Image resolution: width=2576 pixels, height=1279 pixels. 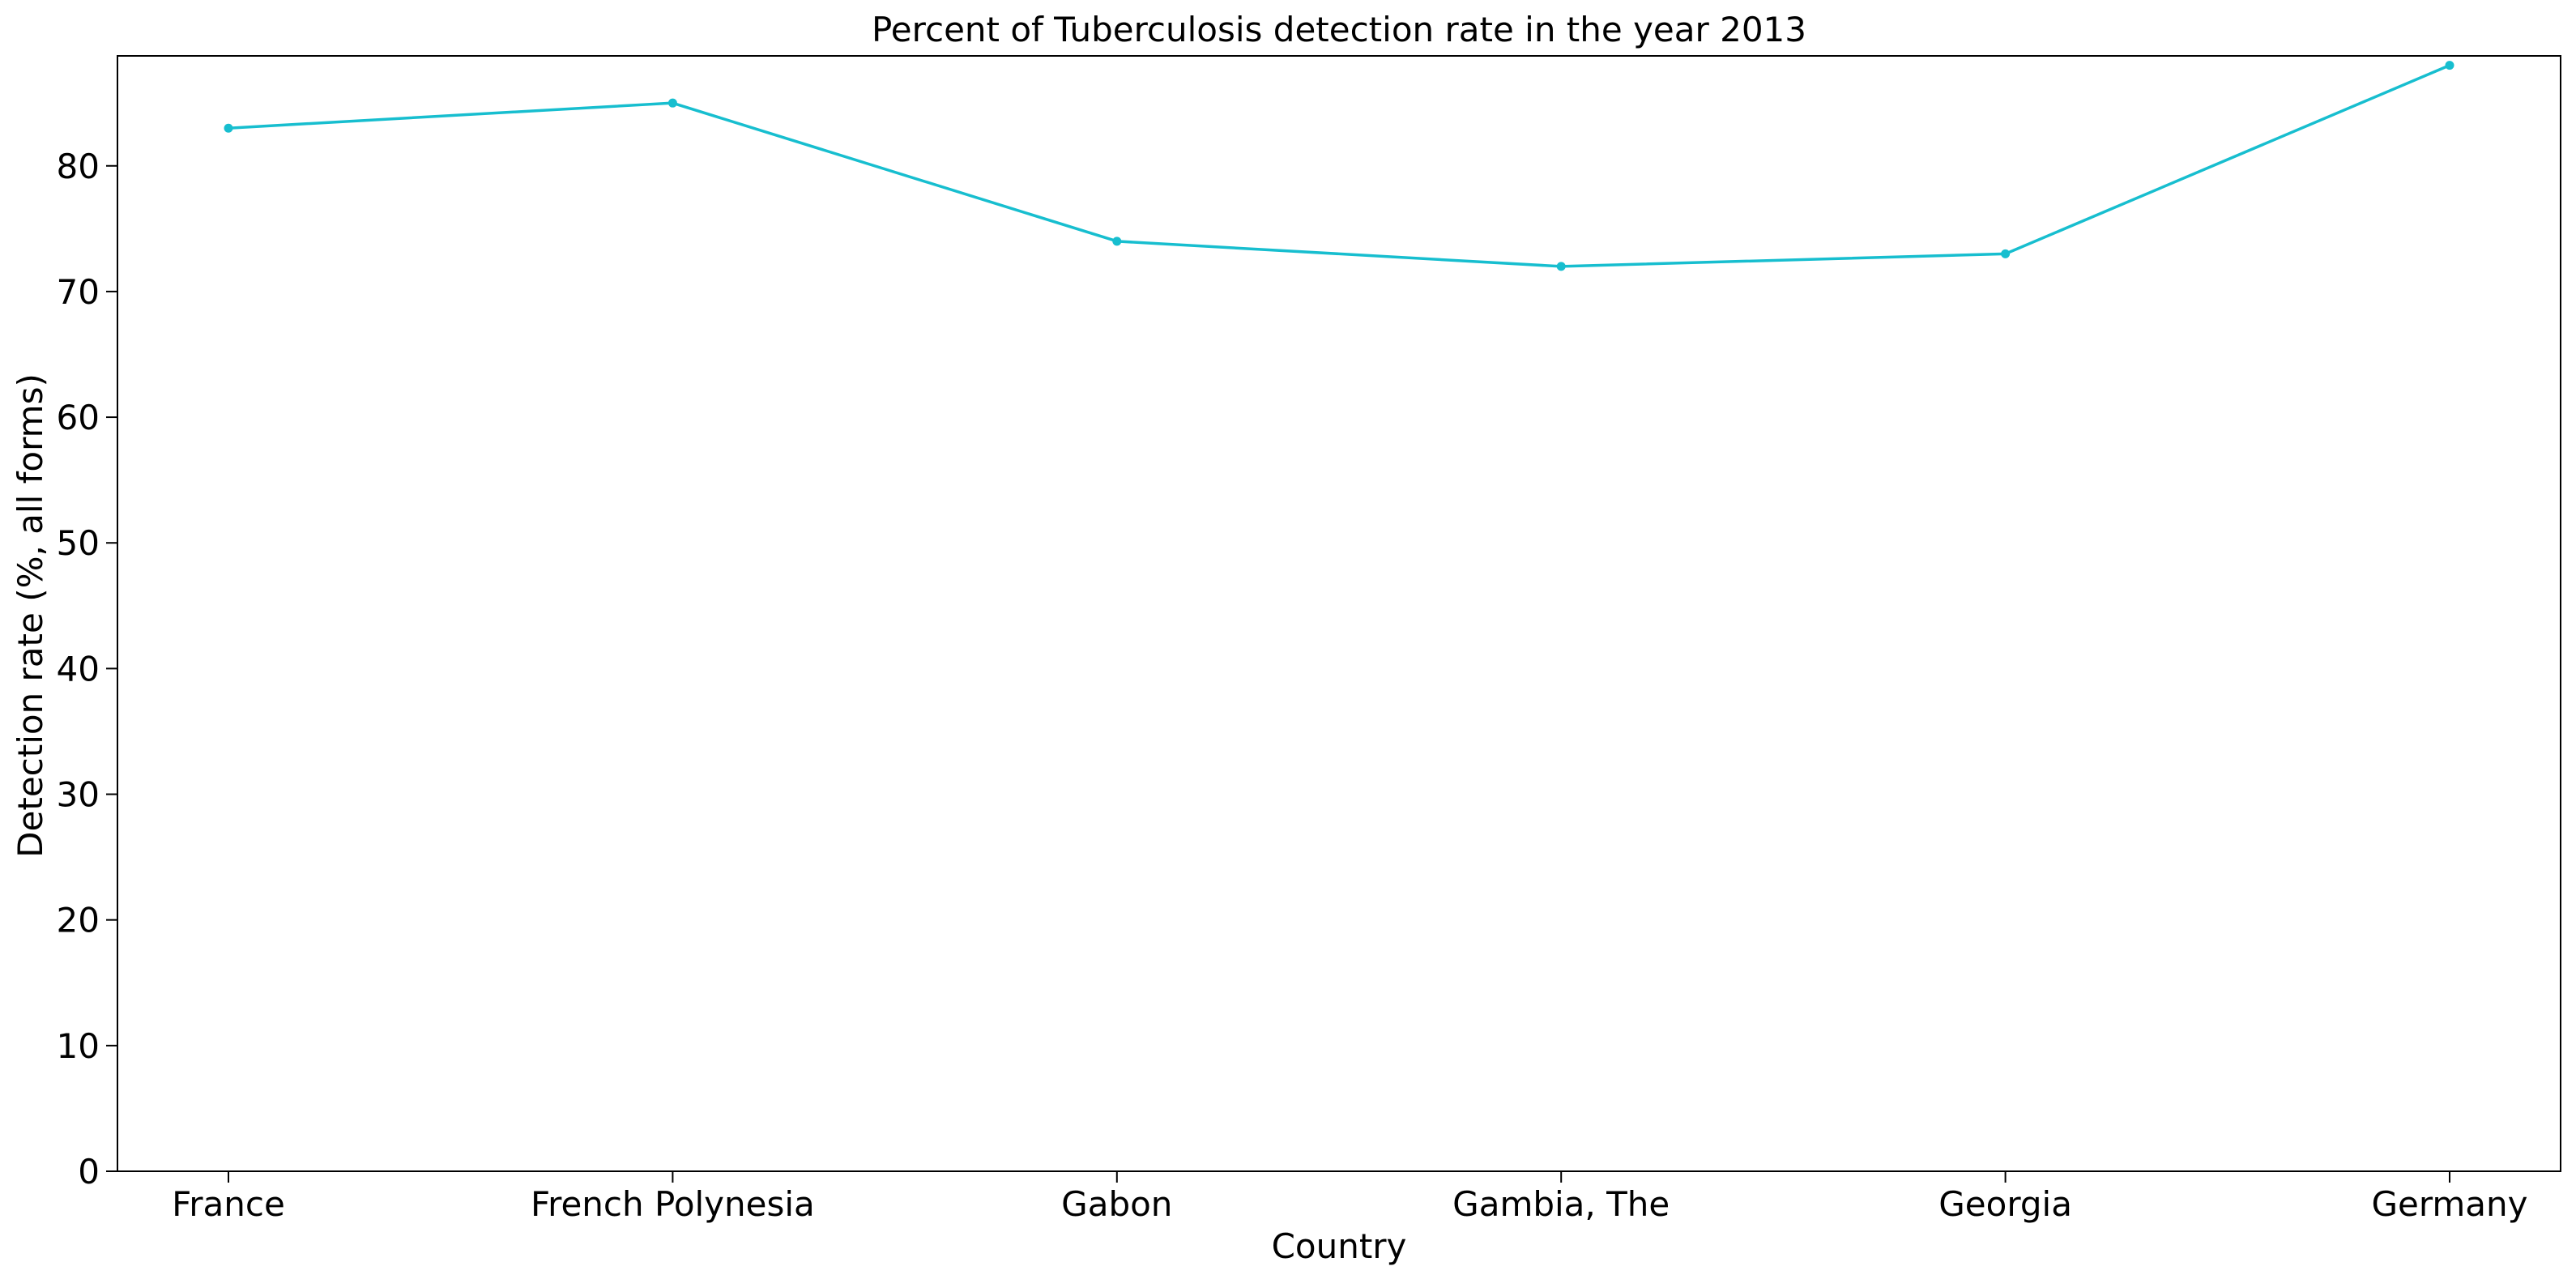 What do you see at coordinates (79, 795) in the screenshot?
I see `y-tick-label: 30` at bounding box center [79, 795].